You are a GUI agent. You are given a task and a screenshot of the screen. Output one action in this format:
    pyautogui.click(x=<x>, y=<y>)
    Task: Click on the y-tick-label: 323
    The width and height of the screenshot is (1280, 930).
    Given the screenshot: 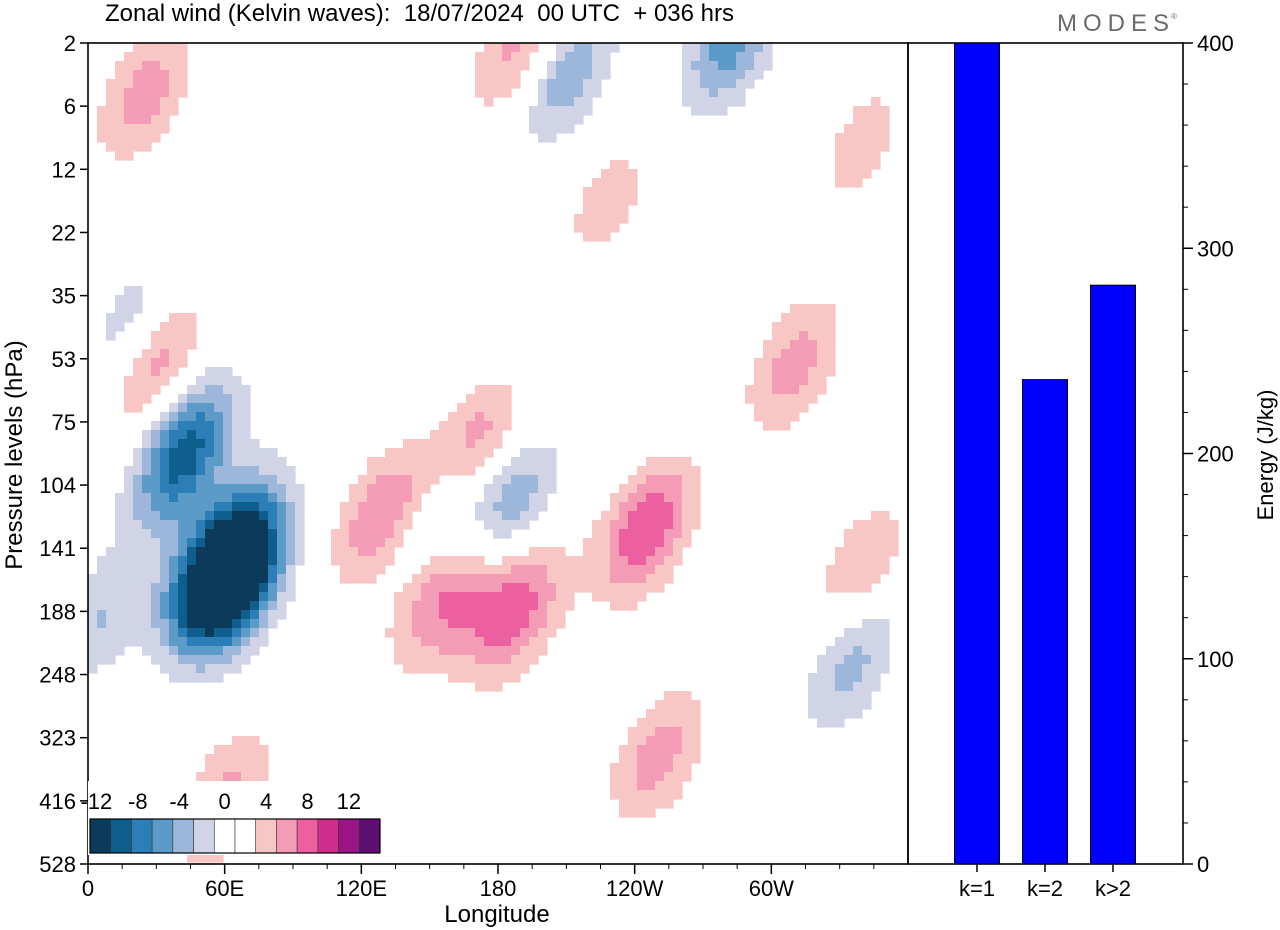 What is the action you would take?
    pyautogui.click(x=57, y=738)
    